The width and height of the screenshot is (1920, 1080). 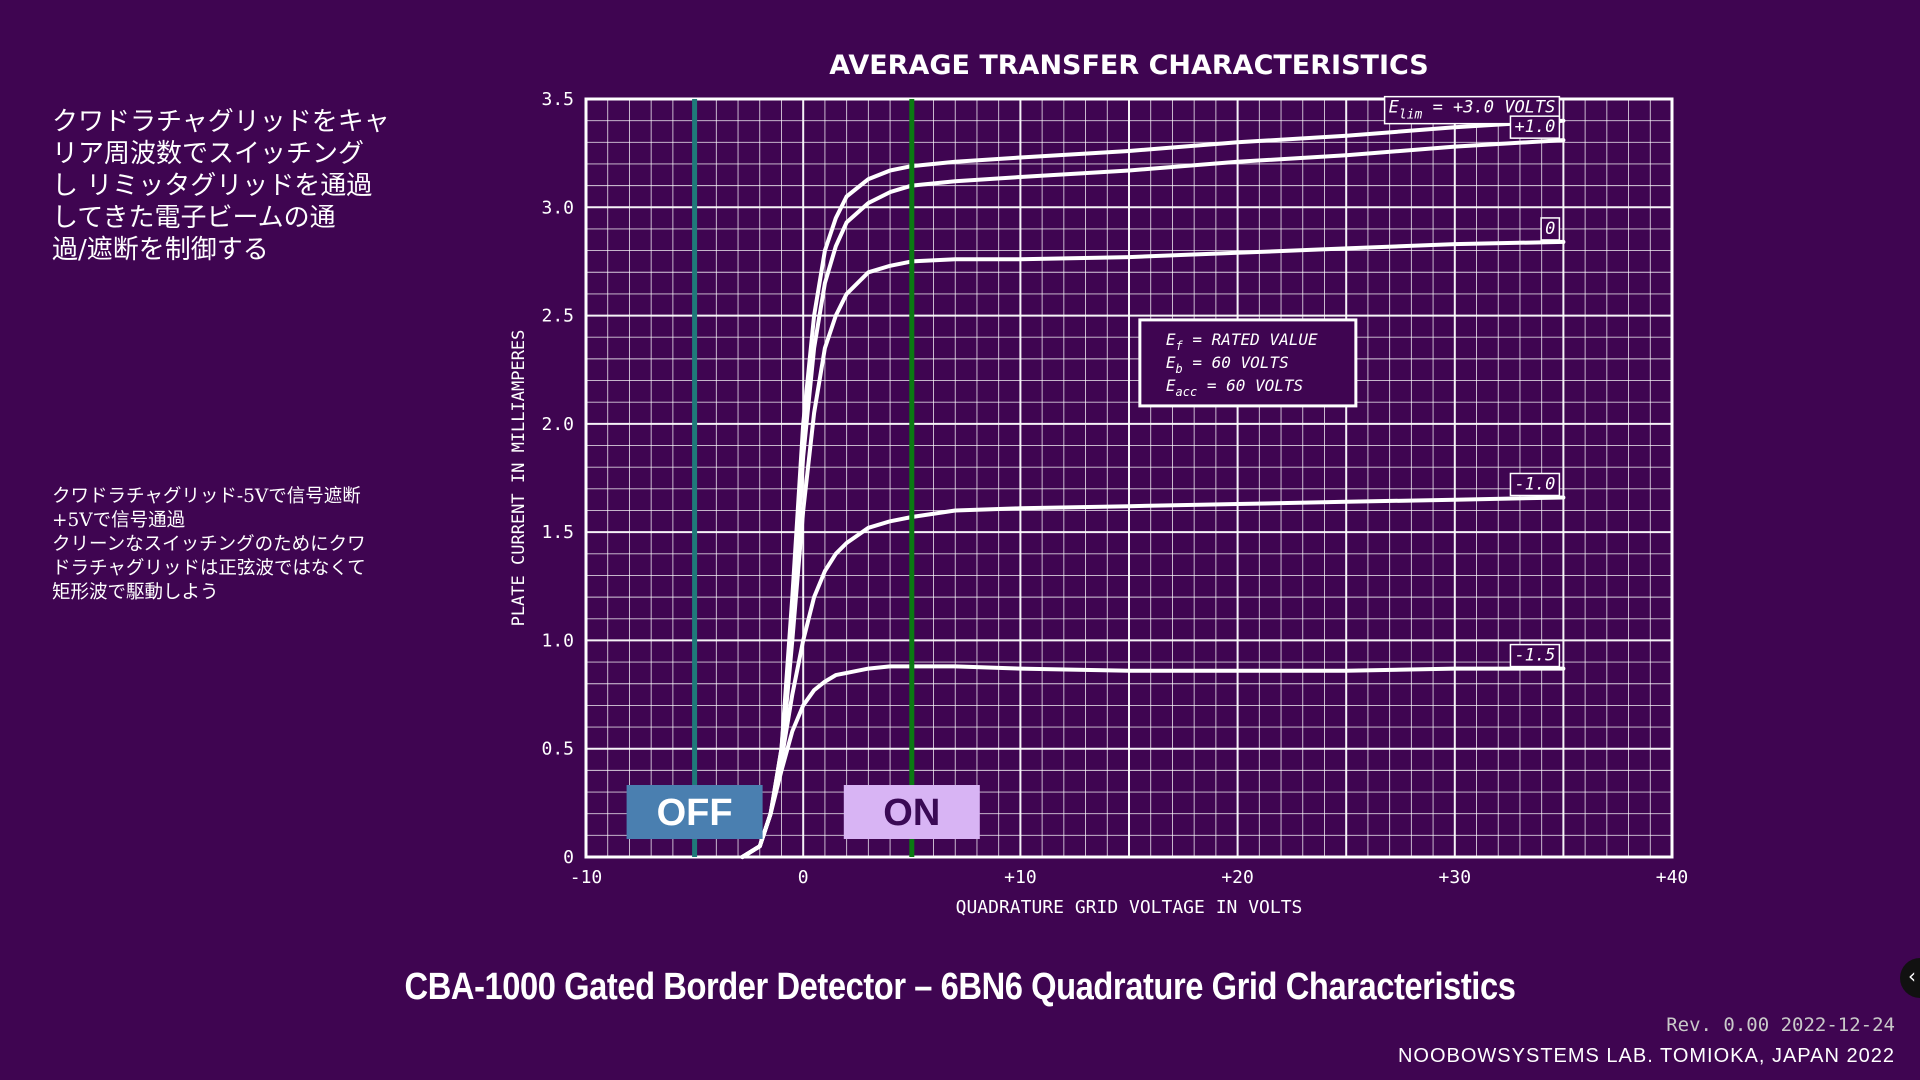 What do you see at coordinates (557, 640) in the screenshot?
I see `y-tick-label: 1.0` at bounding box center [557, 640].